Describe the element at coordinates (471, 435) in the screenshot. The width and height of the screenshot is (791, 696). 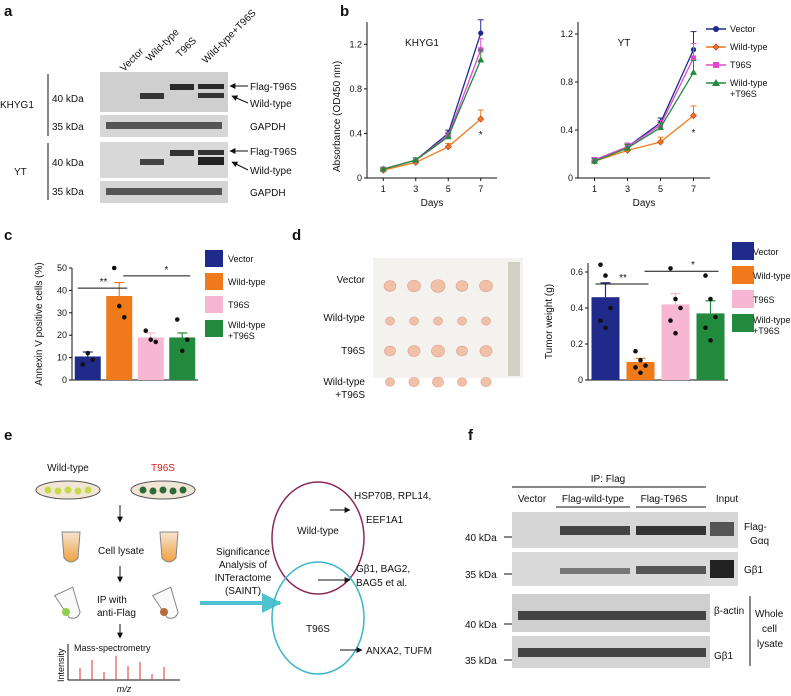
I see `panel-f-label: f` at that location.